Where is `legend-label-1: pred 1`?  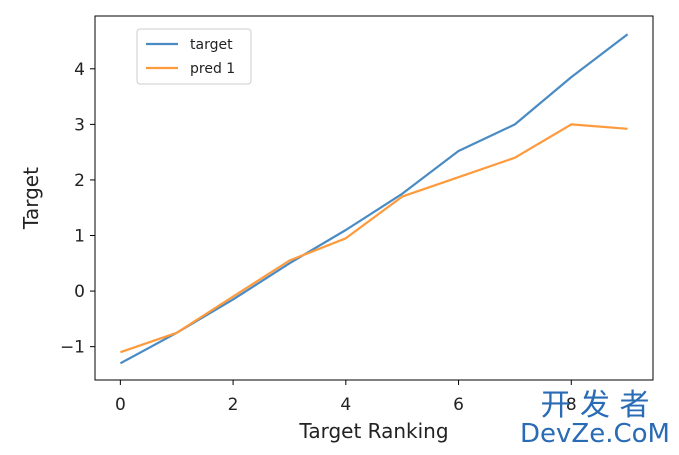 legend-label-1: pred 1 is located at coordinates (212, 69).